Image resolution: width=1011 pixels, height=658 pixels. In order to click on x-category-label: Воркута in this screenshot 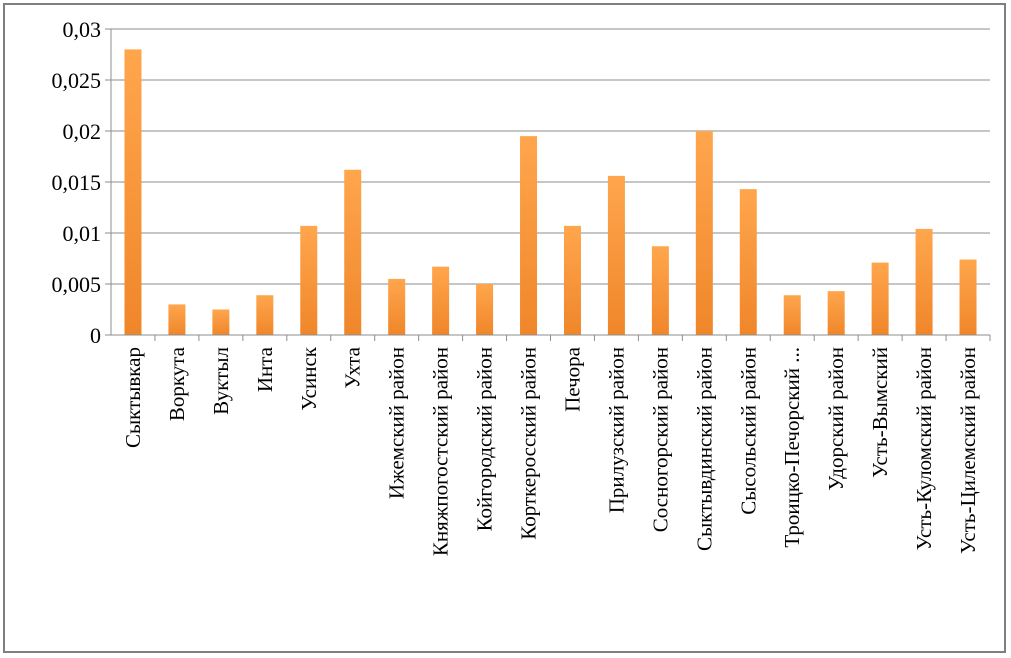, I will do `click(177, 383)`.